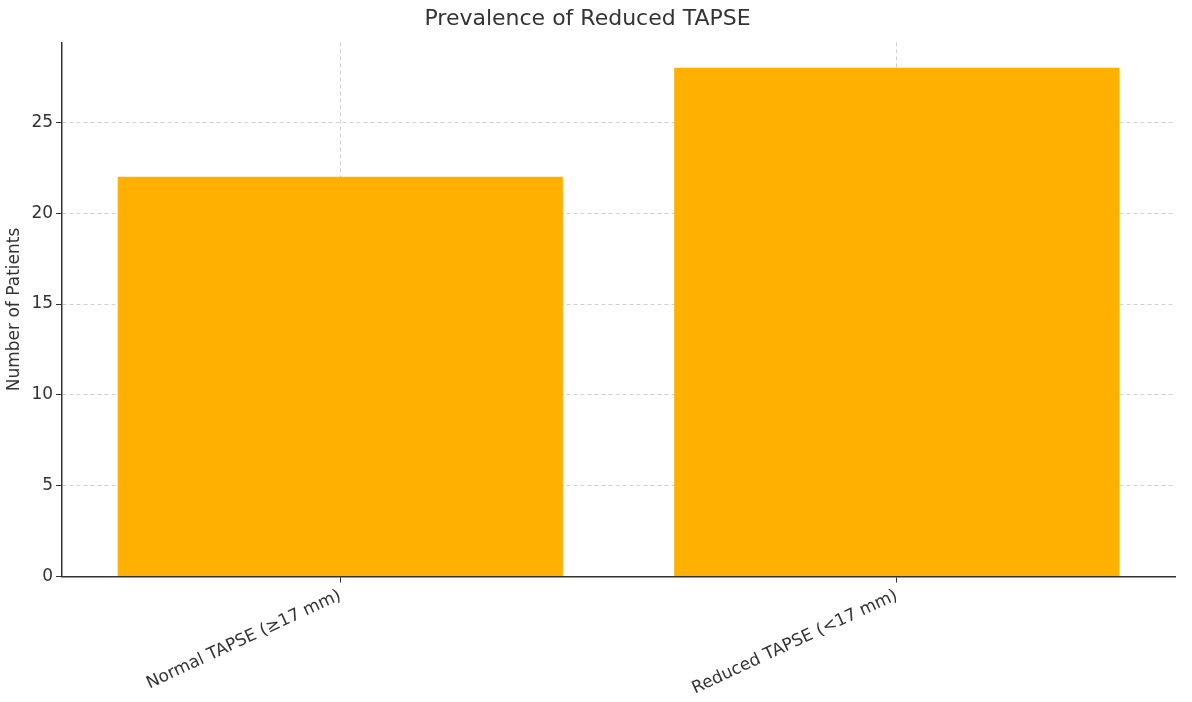 This screenshot has height=702, width=1192. I want to click on chart-title: Prevalence of Reduced TAPSE, so click(587, 17).